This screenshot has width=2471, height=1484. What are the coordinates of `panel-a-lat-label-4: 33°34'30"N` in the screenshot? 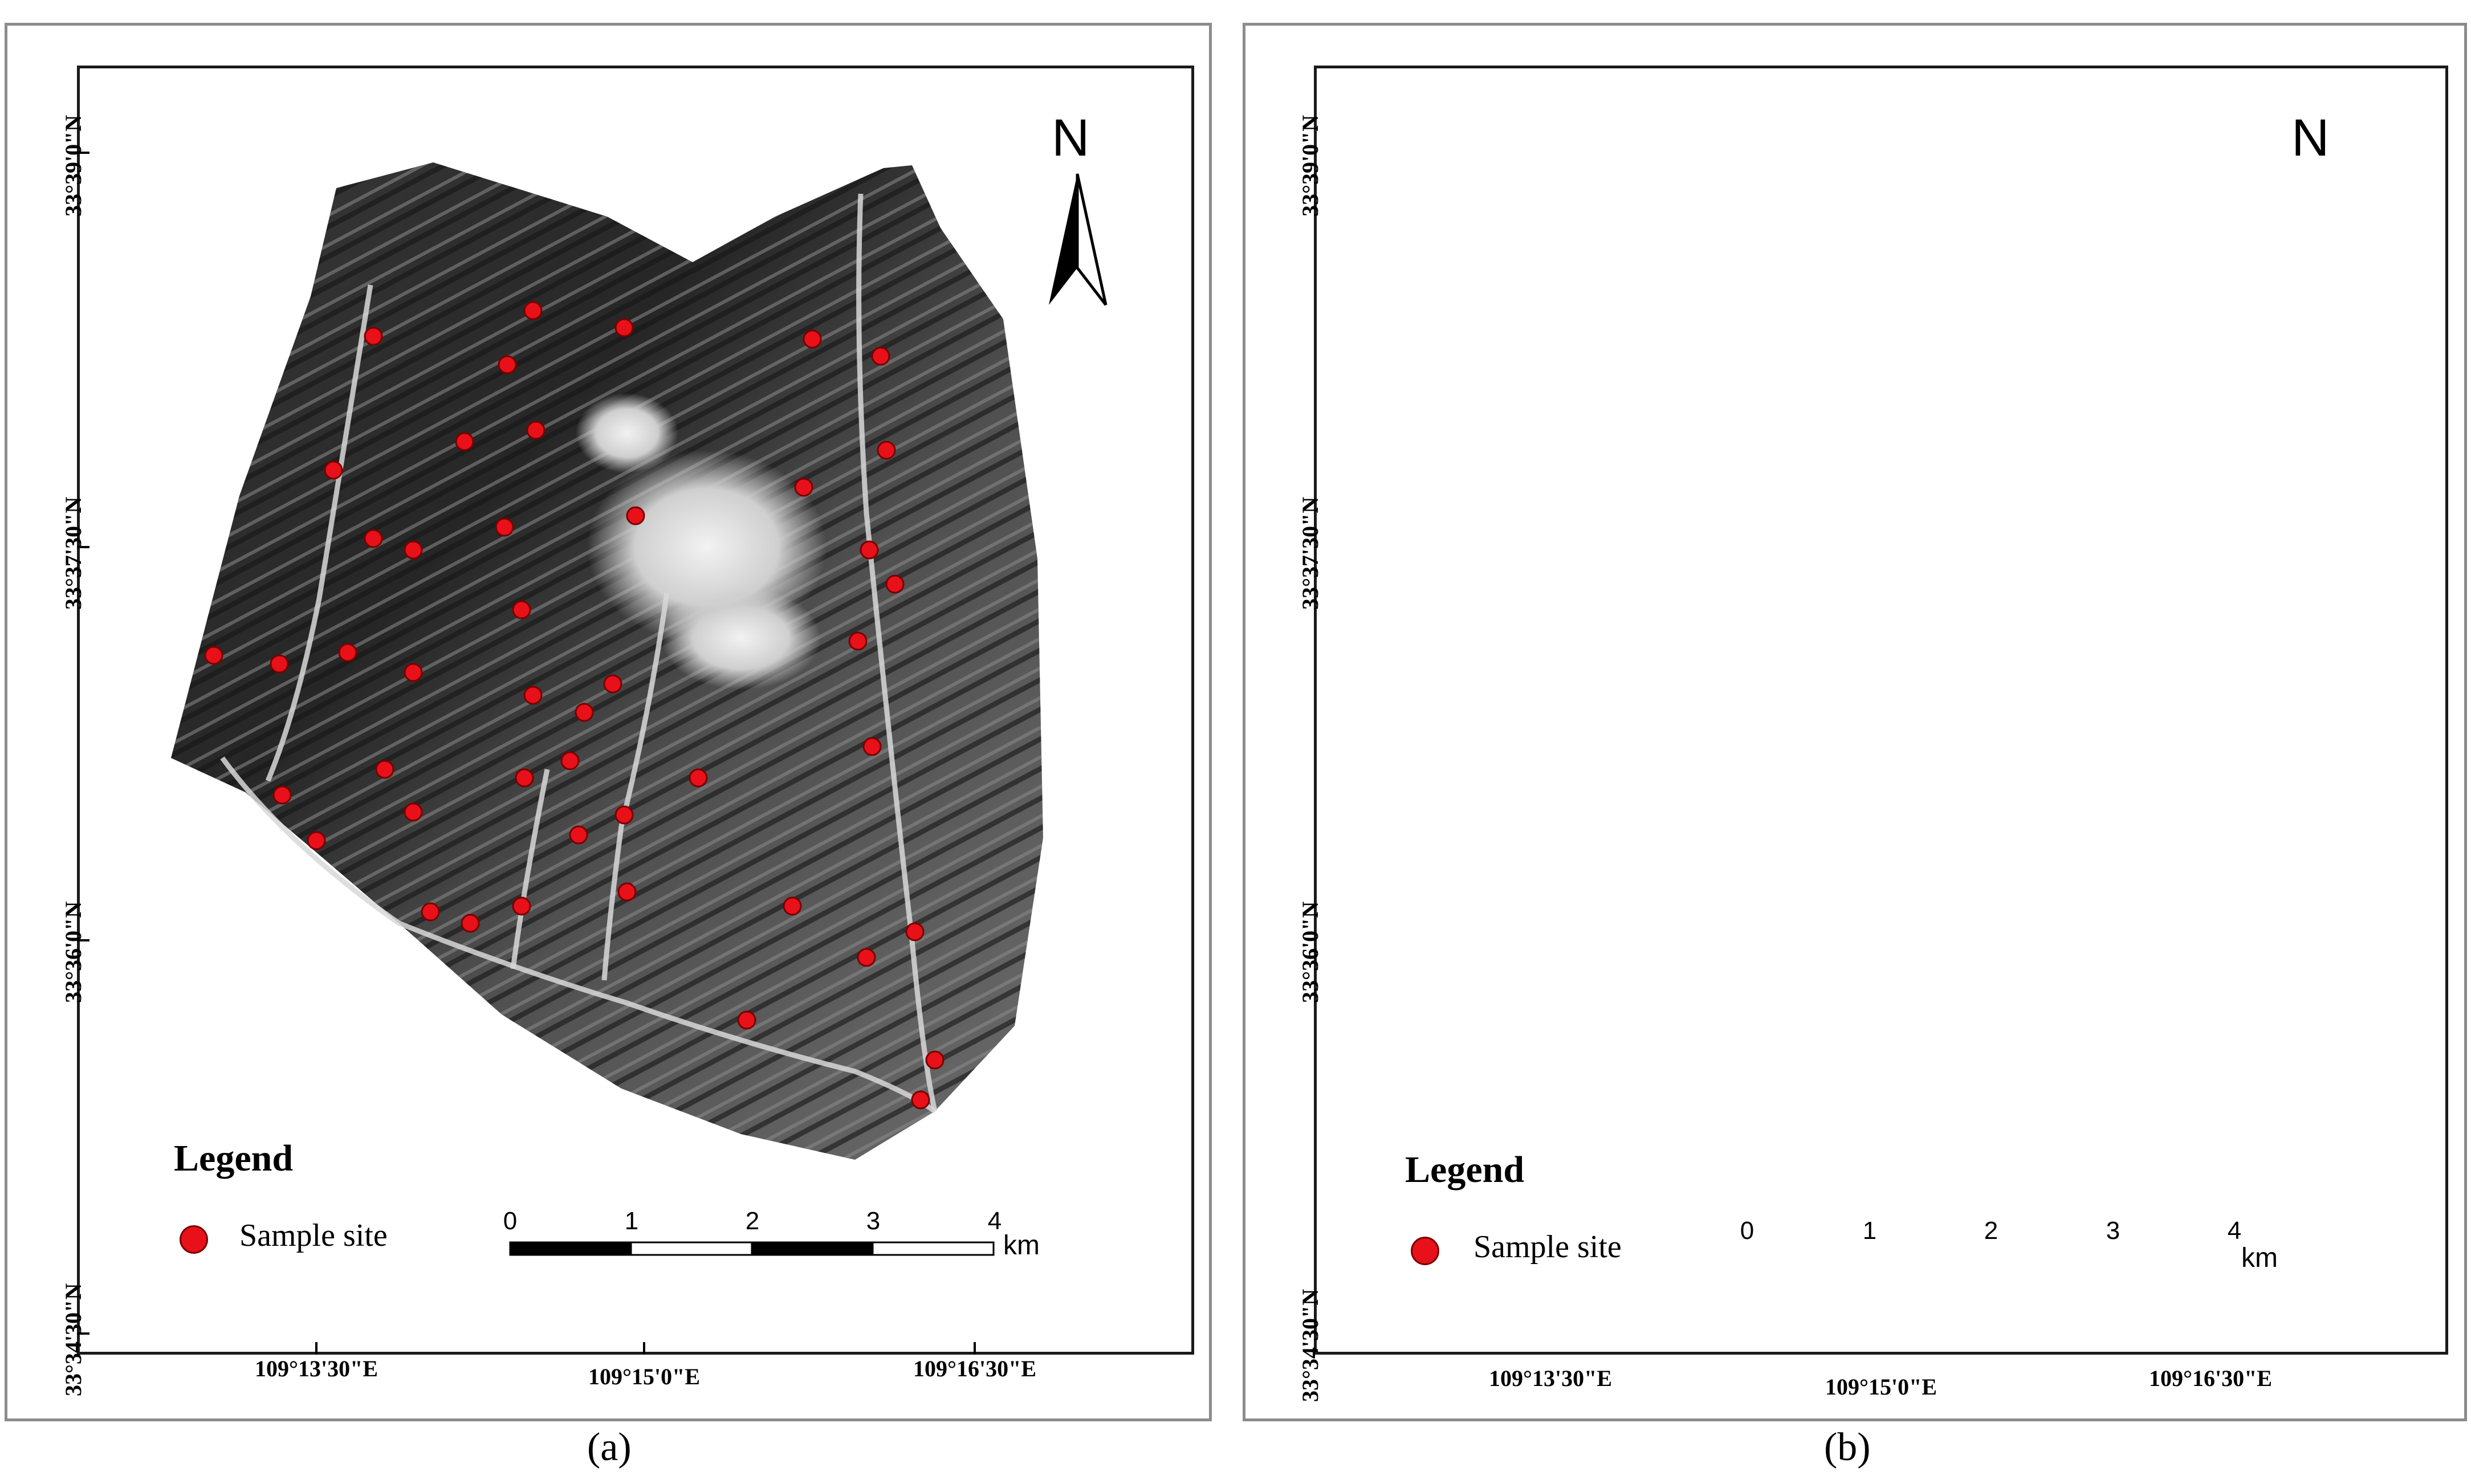 It's located at (73, 1340).